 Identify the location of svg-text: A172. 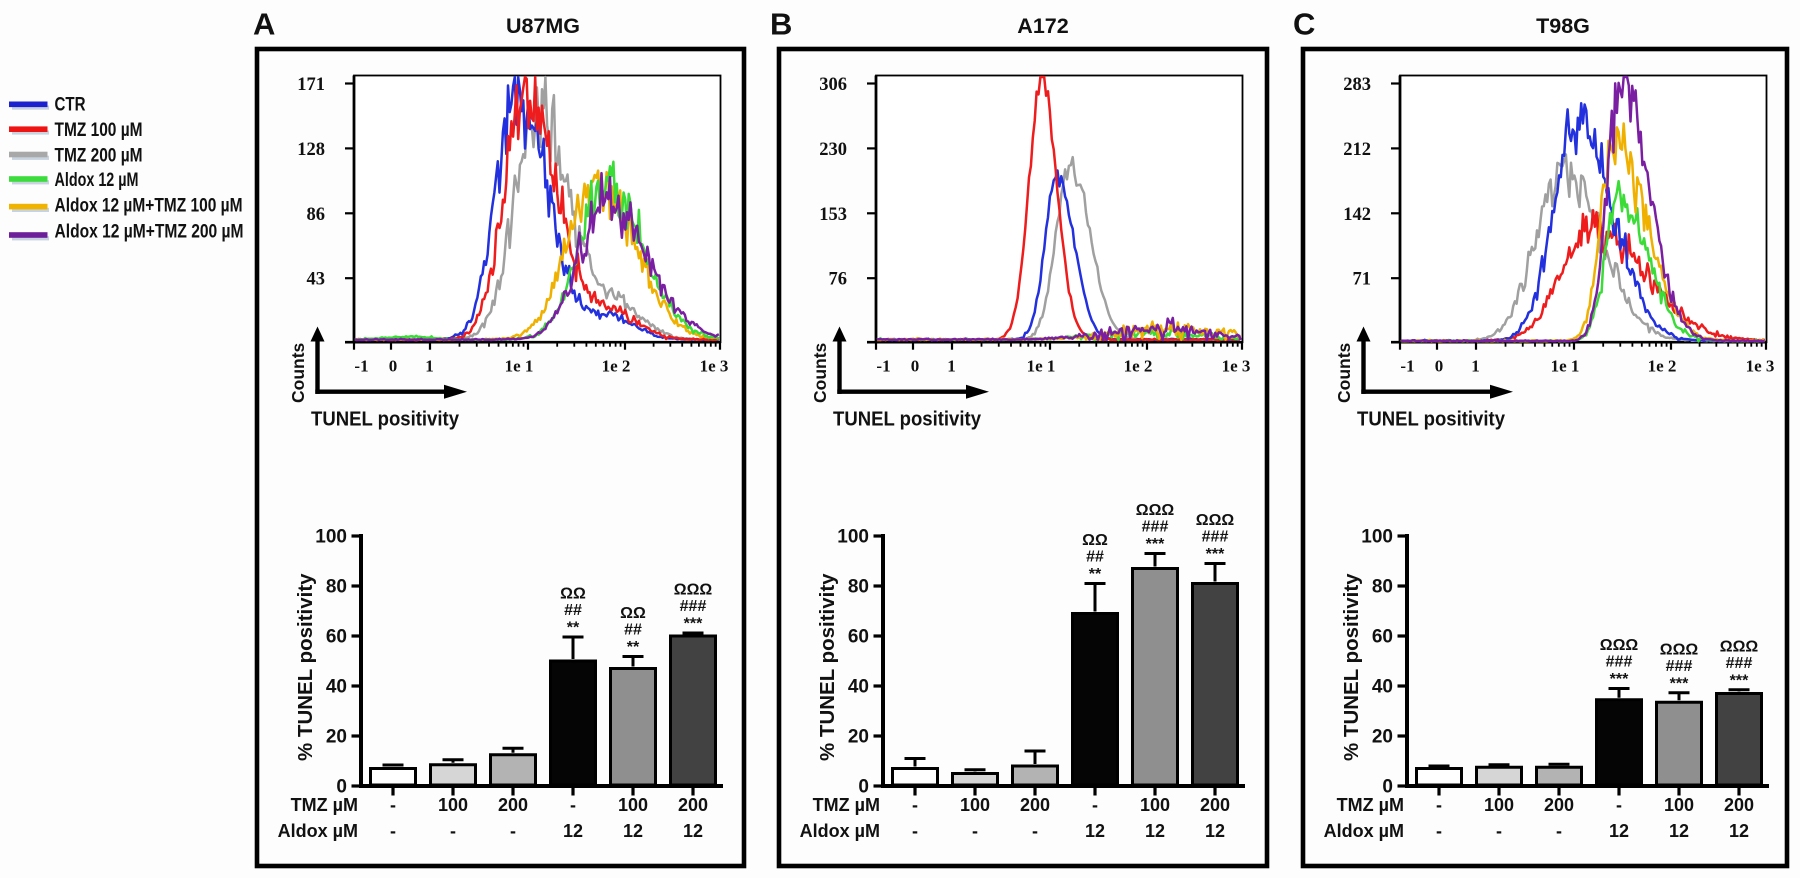
(1042, 26).